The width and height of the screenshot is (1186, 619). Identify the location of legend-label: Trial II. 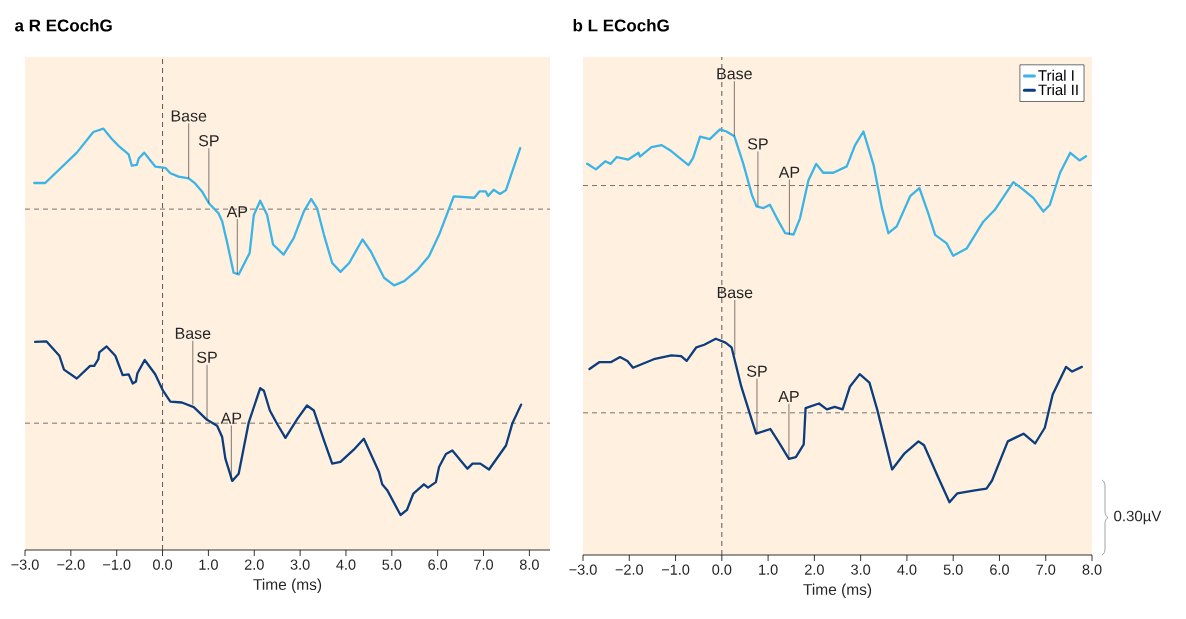
(1058, 90).